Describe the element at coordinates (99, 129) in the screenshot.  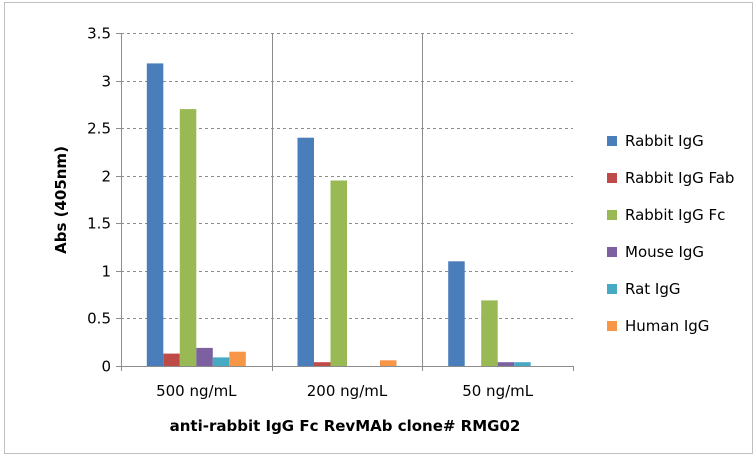
I see `y-tick-label: 2.5` at that location.